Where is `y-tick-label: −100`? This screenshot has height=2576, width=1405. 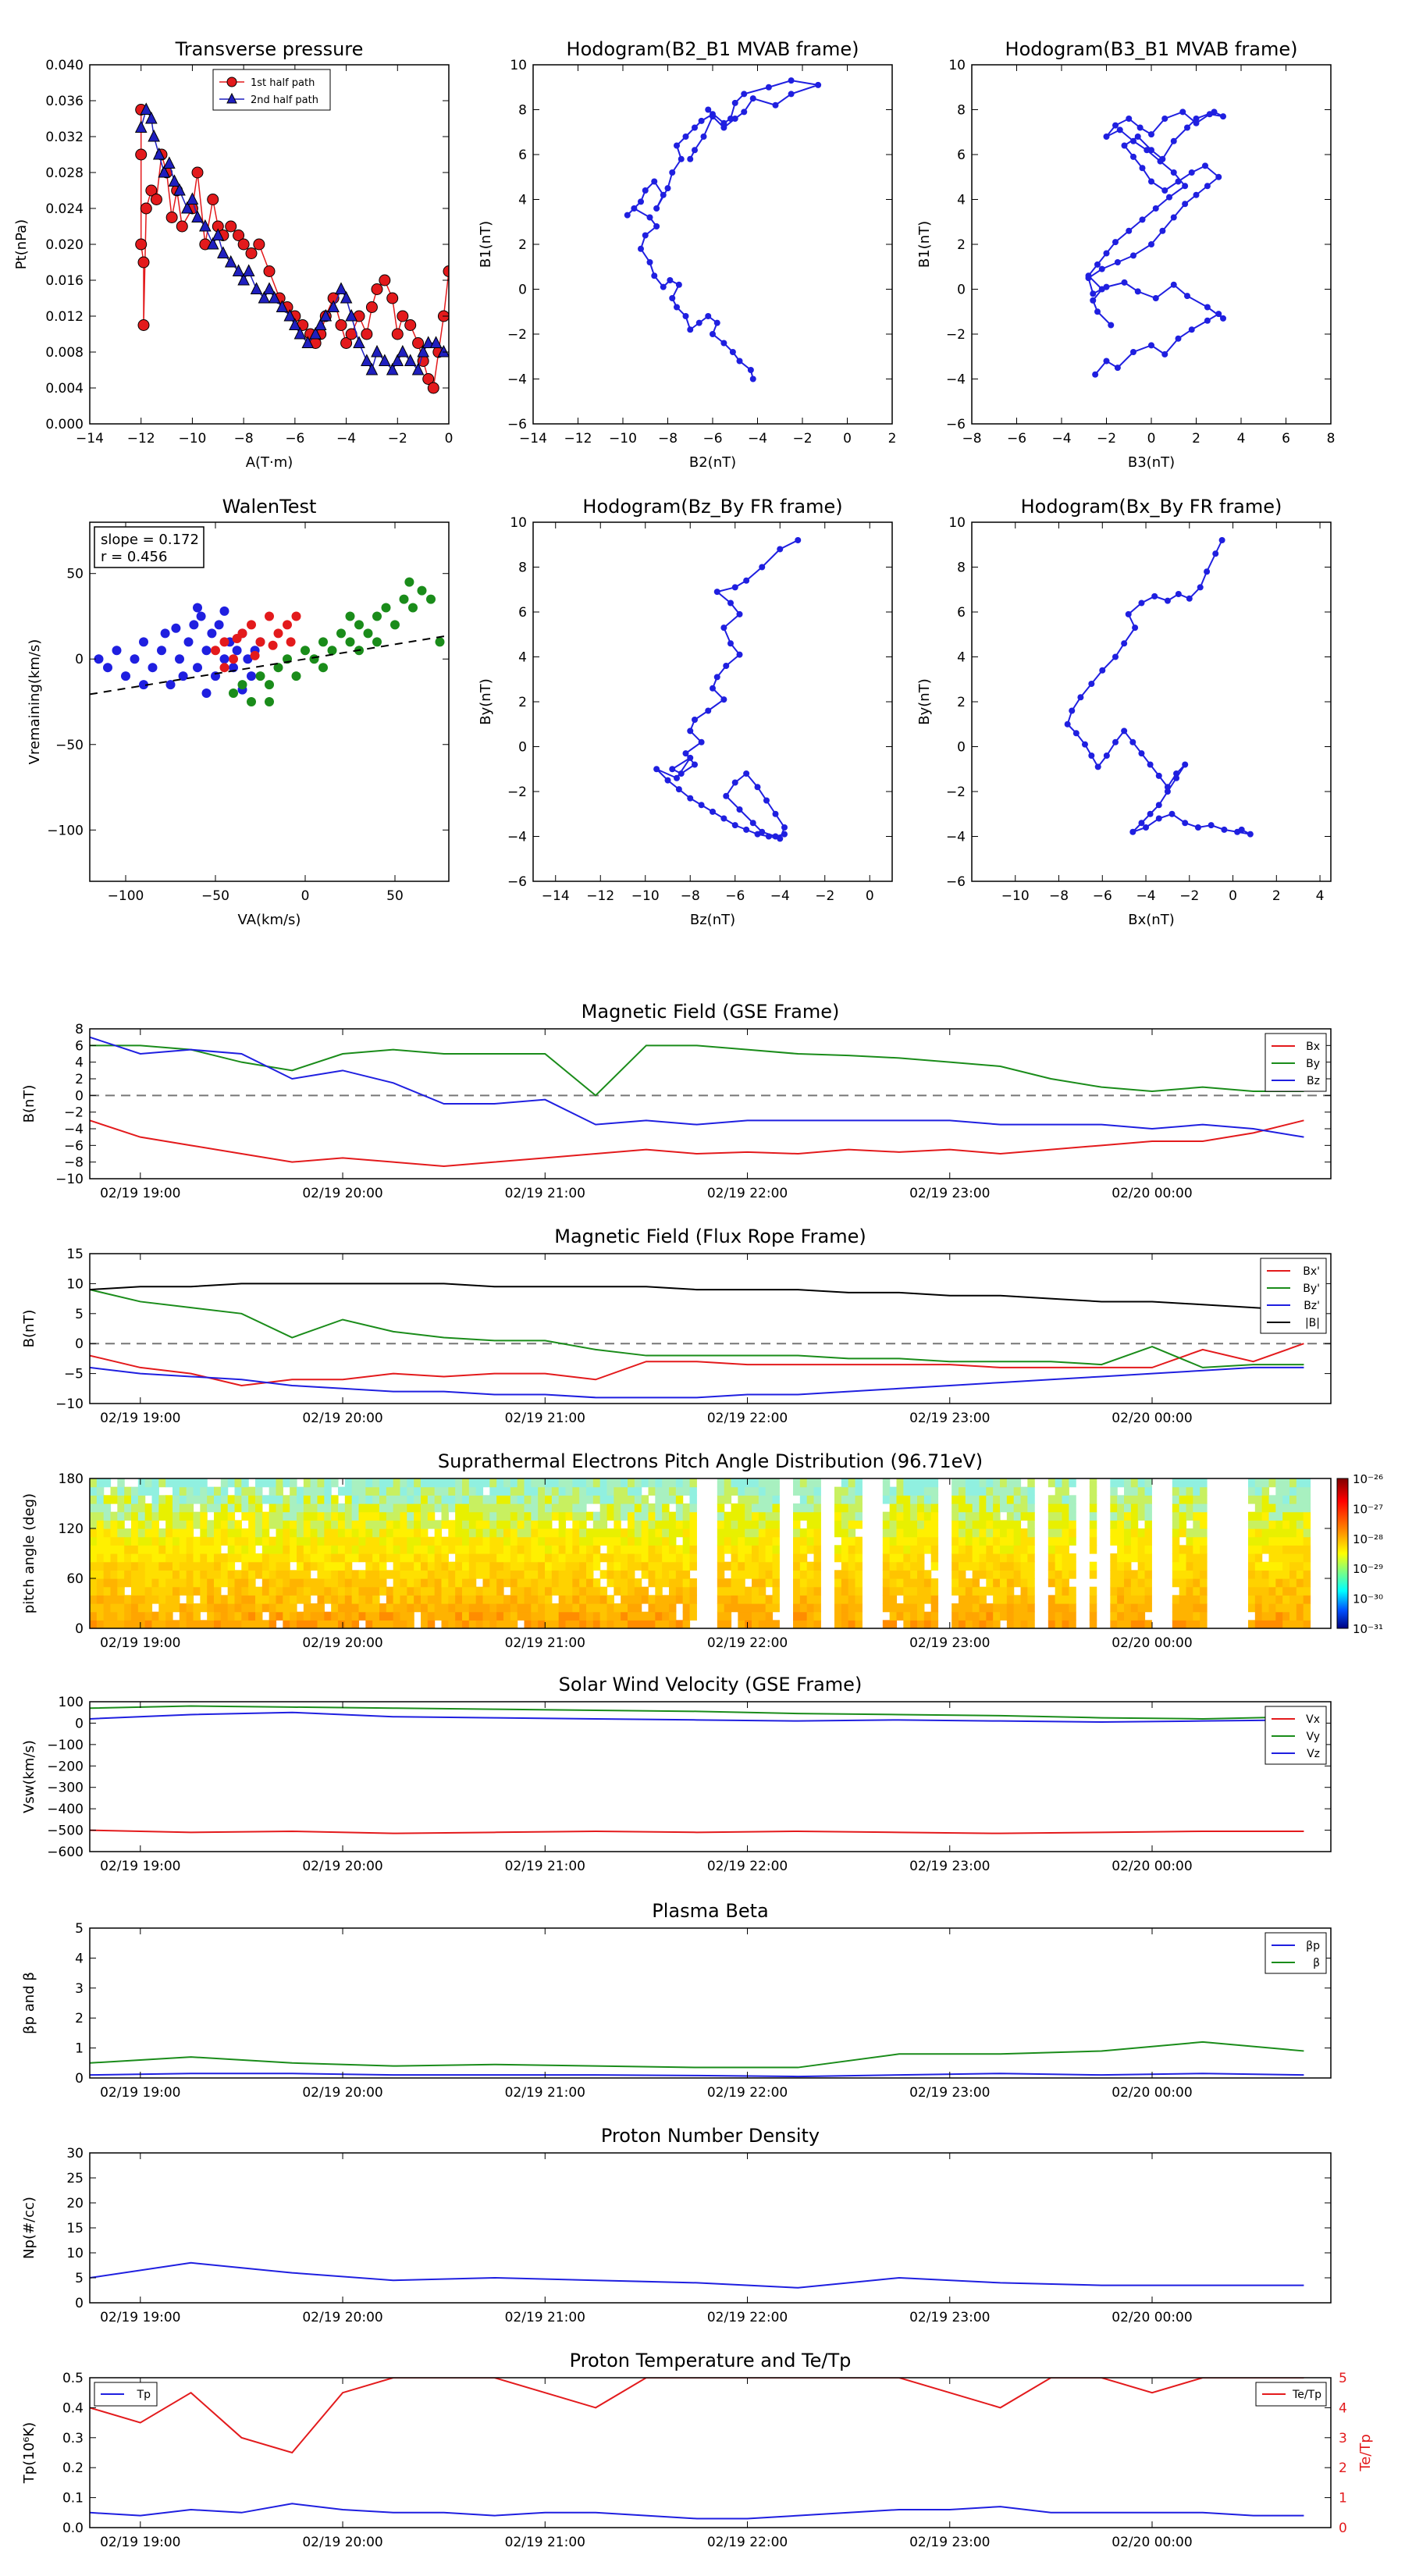
y-tick-label: −100 is located at coordinates (65, 830).